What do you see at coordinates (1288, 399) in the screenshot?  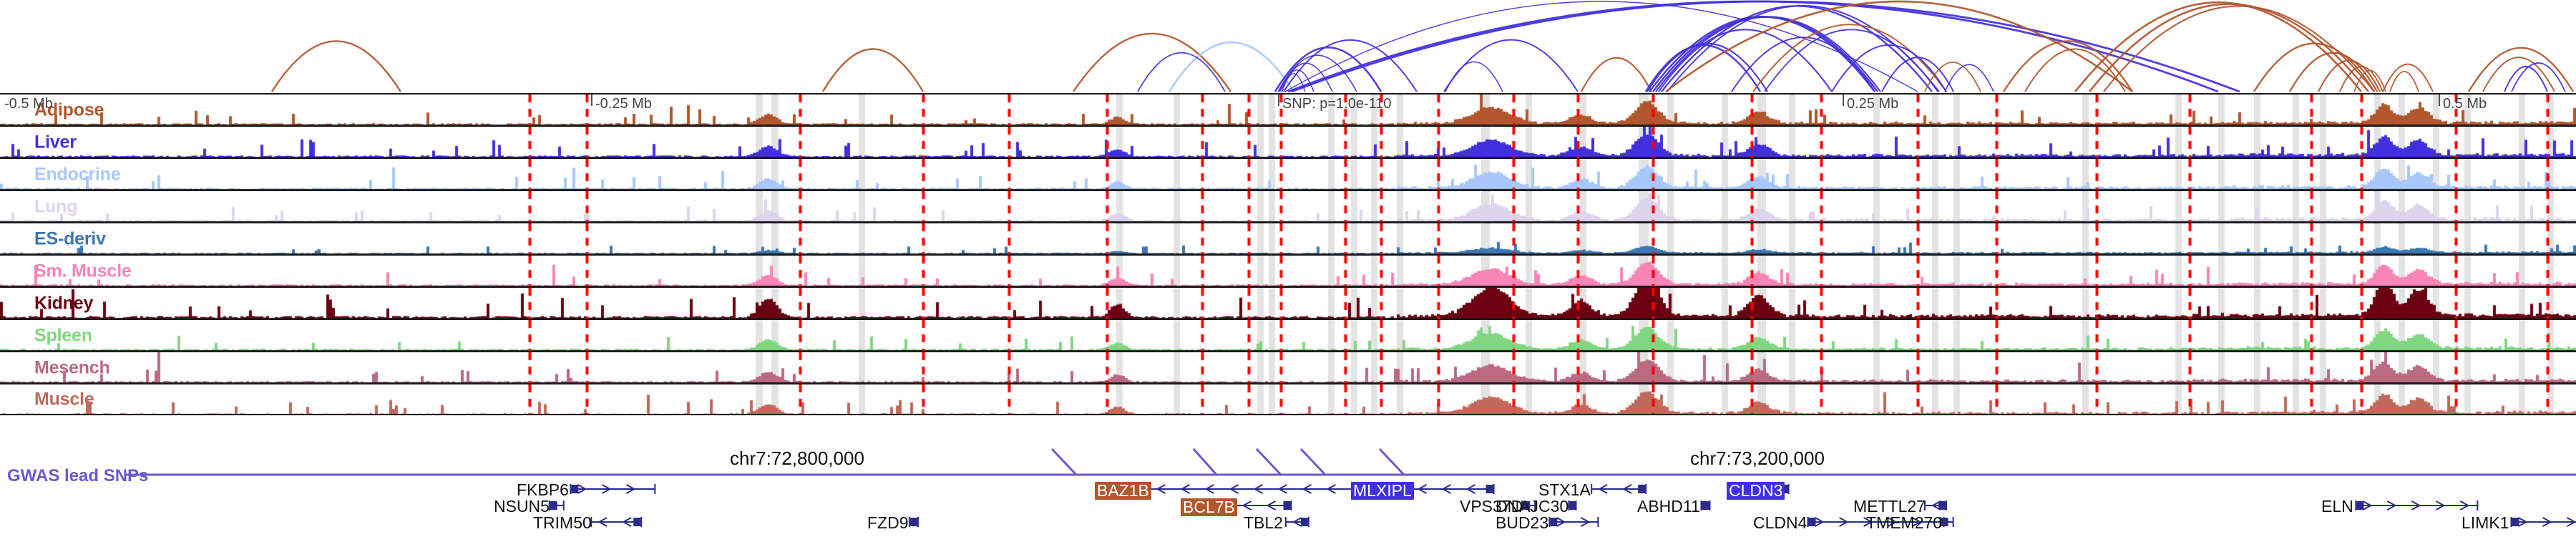 I see `signal-track-muscle: Muscle` at bounding box center [1288, 399].